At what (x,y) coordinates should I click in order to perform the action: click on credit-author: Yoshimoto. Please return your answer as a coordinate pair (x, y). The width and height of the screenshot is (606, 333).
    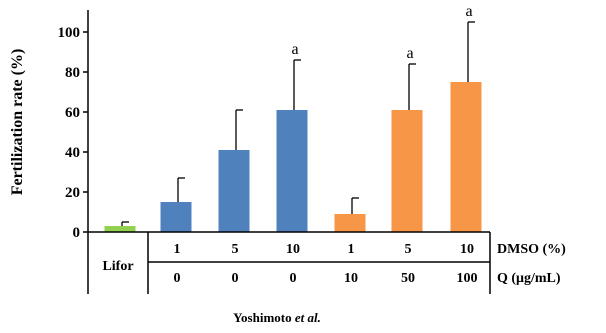
    Looking at the image, I should click on (264, 317).